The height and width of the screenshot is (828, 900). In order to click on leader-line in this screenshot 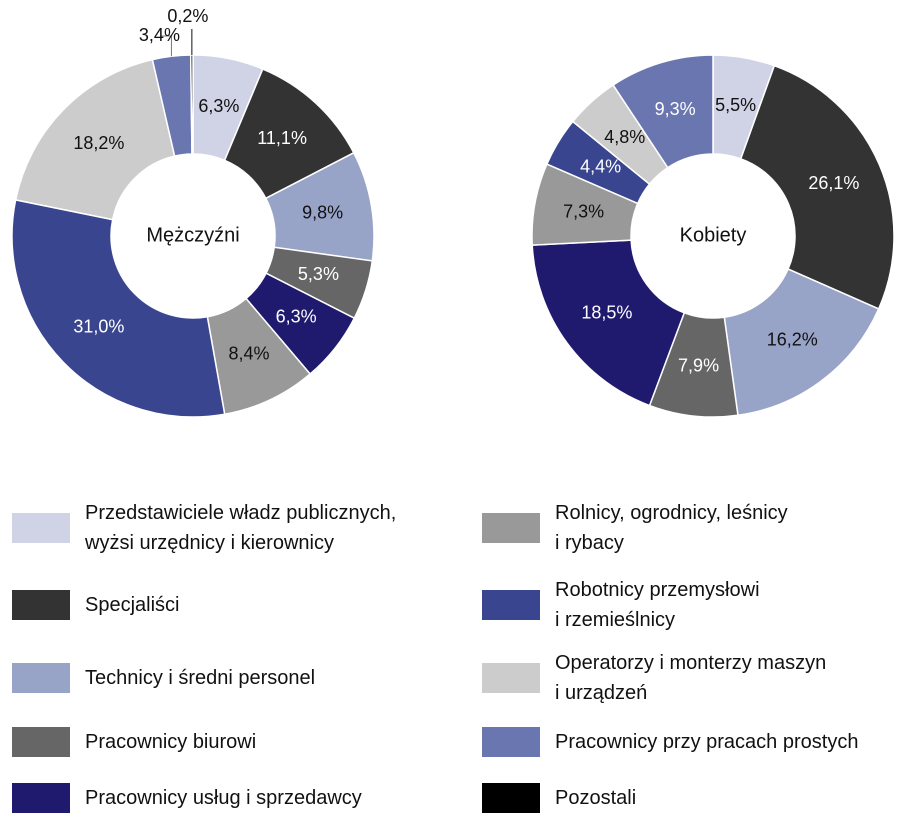, I will do `click(166, 46)`.